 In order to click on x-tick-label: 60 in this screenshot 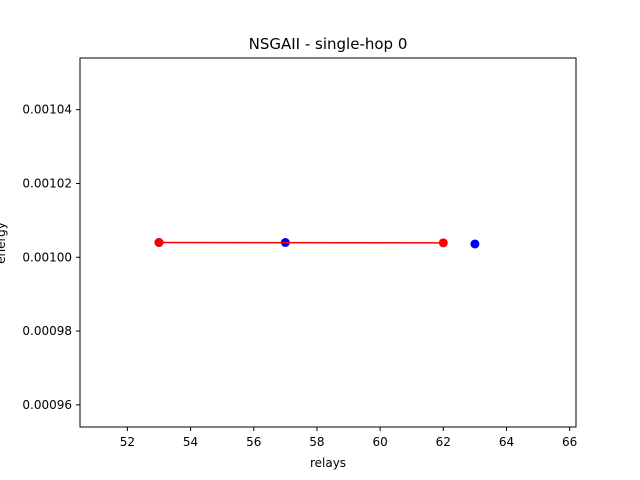, I will do `click(379, 442)`.